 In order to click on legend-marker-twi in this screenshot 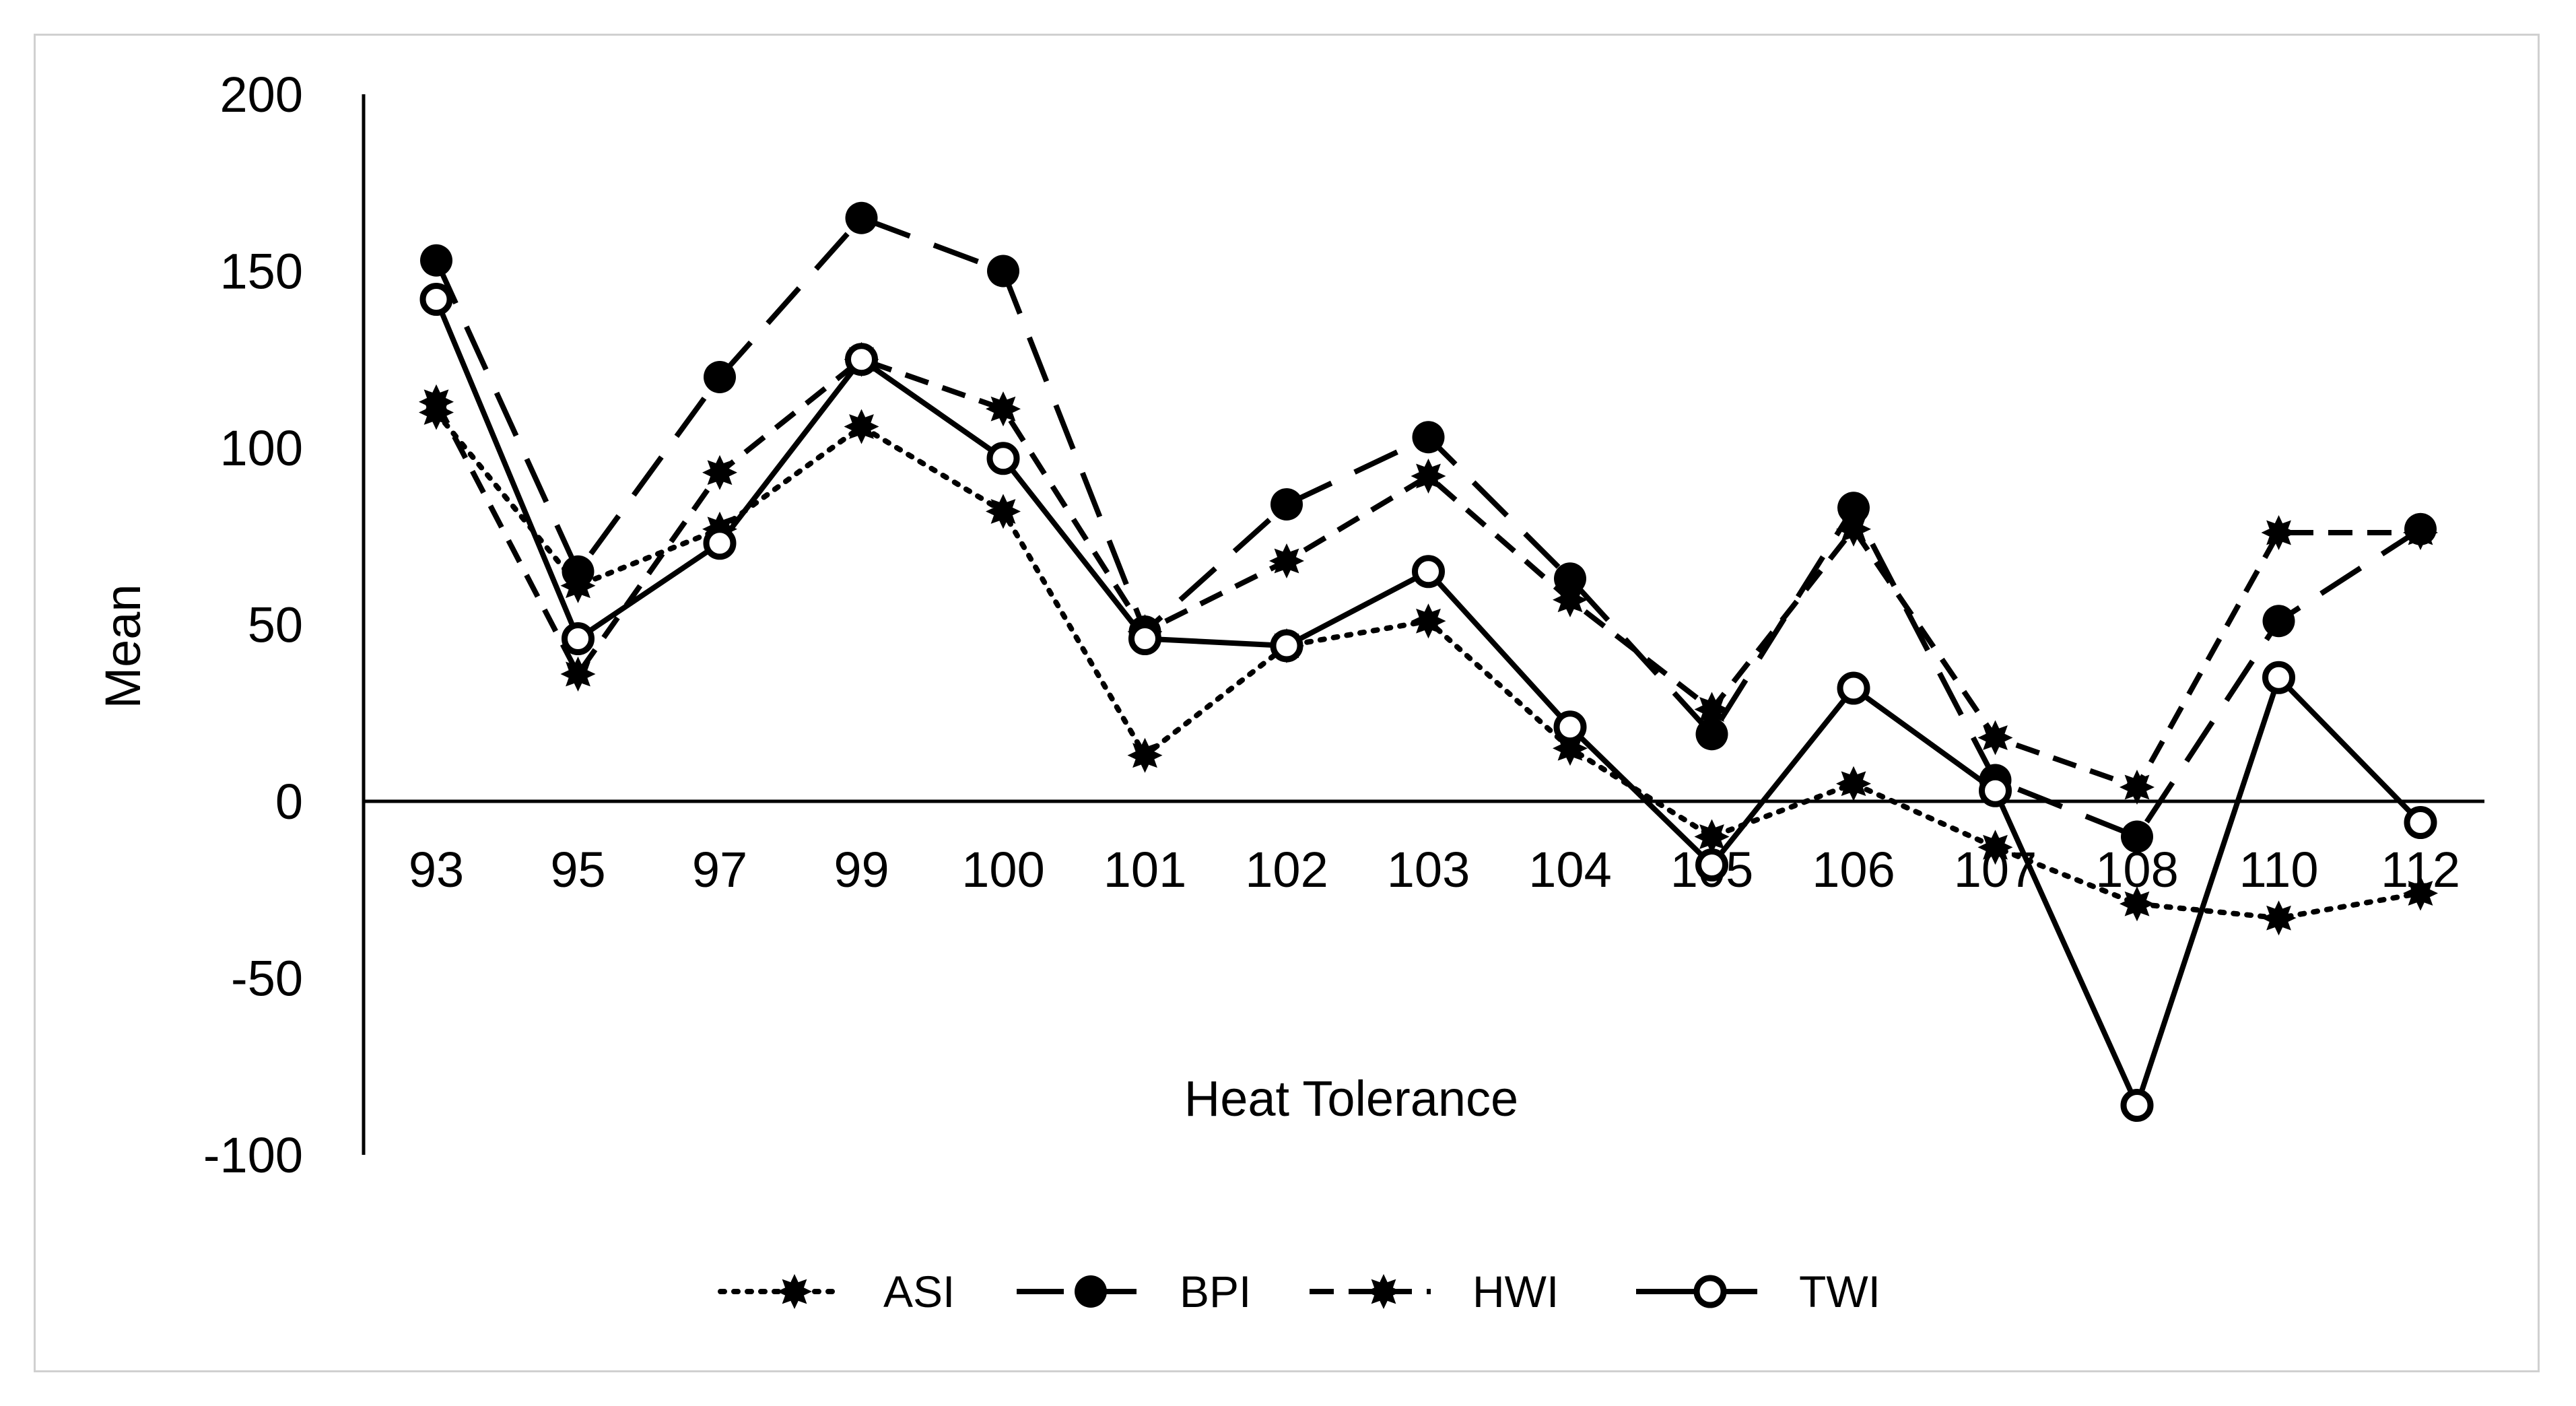, I will do `click(1710, 1291)`.